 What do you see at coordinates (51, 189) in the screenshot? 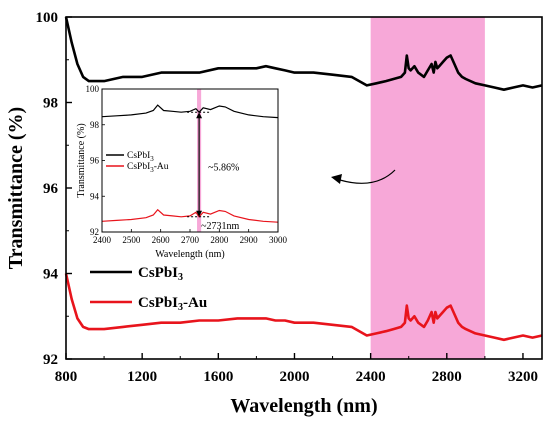
I see `y-tick-label: 96` at bounding box center [51, 189].